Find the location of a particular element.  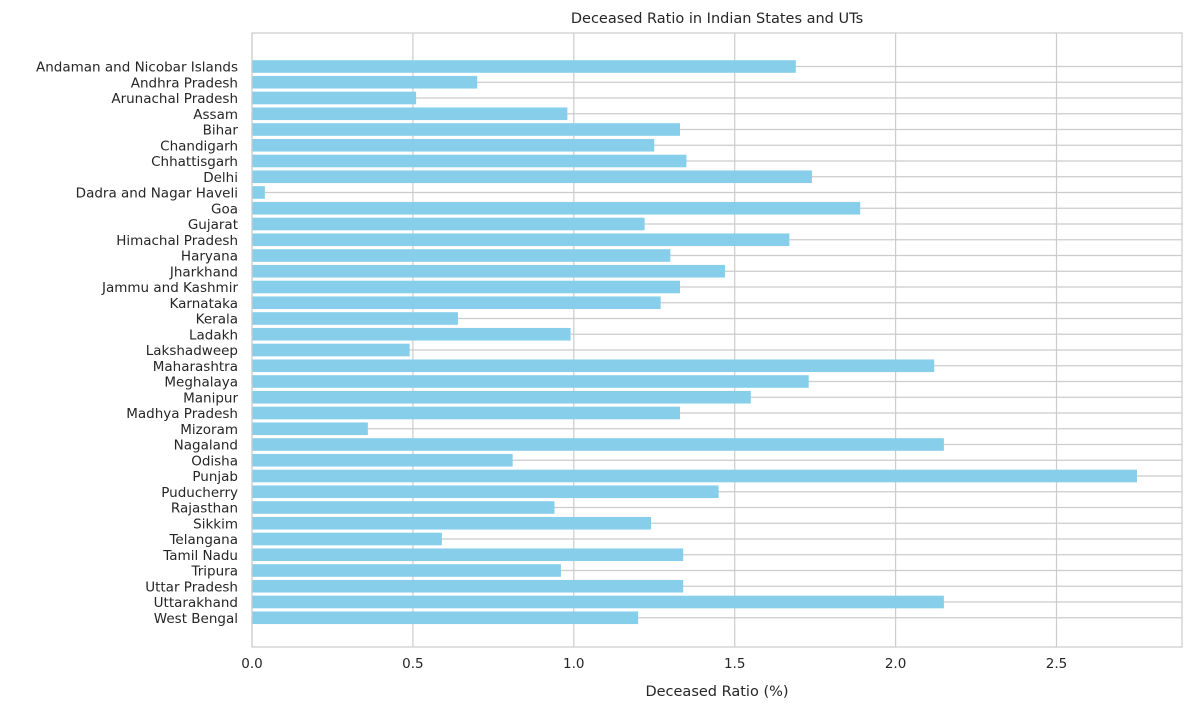

category-label: Andhra Pradesh is located at coordinates (184, 83).